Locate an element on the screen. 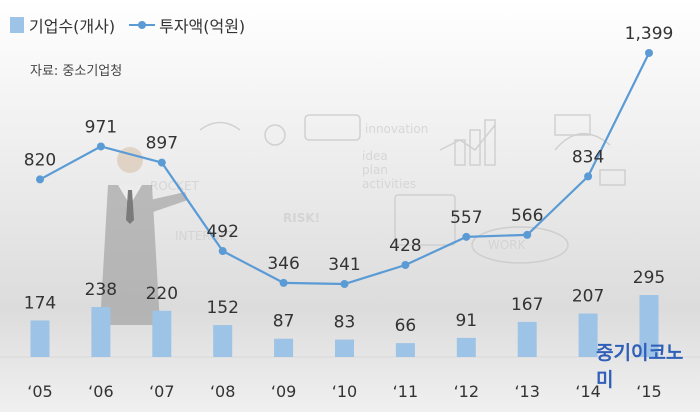 The image size is (700, 412). legend-item-line: 투자액(억원) is located at coordinates (187, 25).